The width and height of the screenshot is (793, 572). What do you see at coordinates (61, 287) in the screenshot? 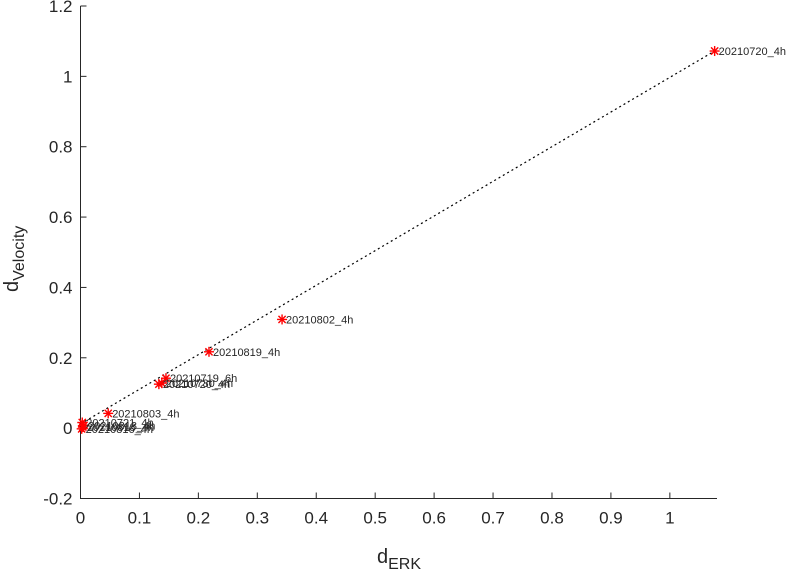
I see `y-tick-label: 0.4` at bounding box center [61, 287].